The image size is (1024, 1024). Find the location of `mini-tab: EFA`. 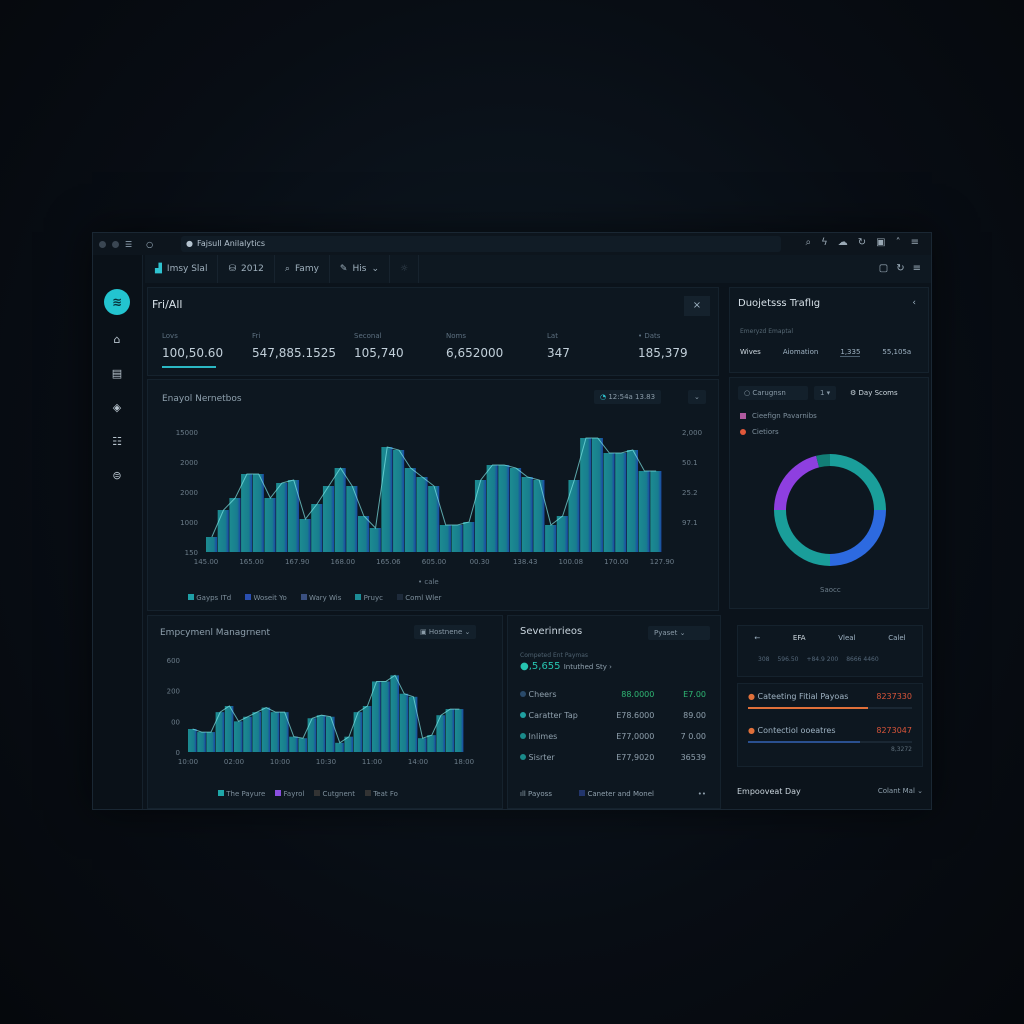

mini-tab: EFA is located at coordinates (799, 638).